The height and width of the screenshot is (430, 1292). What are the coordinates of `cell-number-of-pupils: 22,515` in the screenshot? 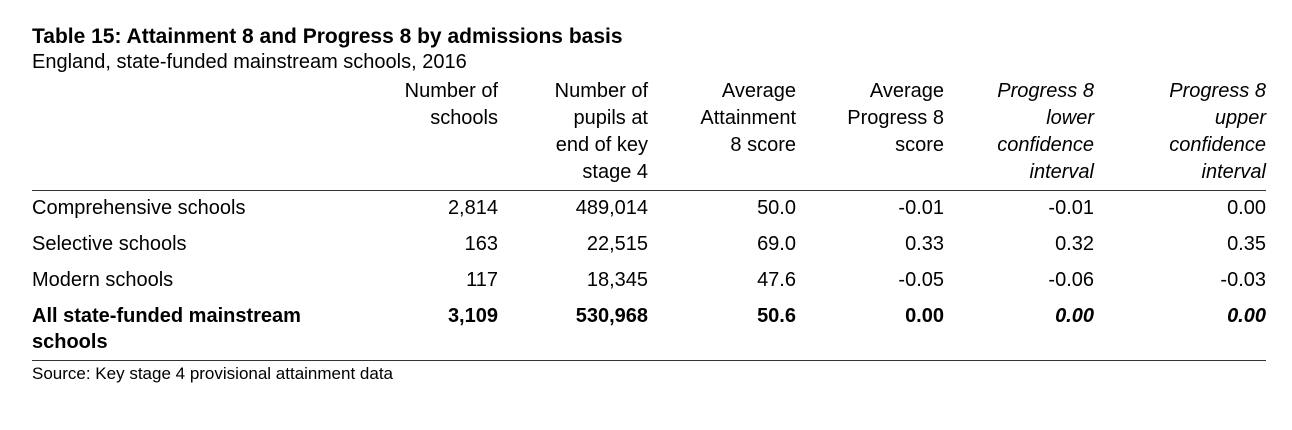 It's located at (617, 244).